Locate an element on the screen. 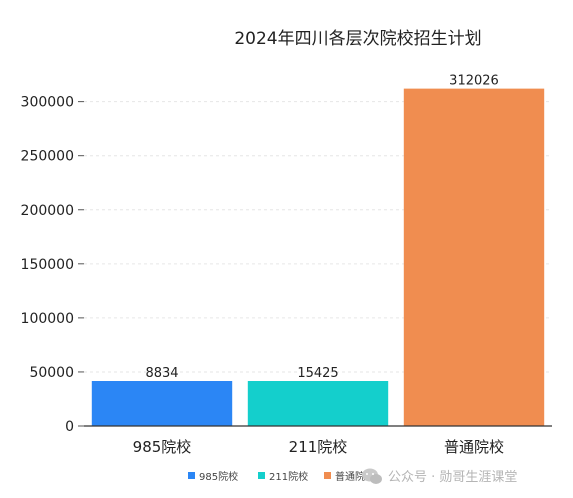 This screenshot has width=573, height=498. legend-label: 211院校 is located at coordinates (288, 476).